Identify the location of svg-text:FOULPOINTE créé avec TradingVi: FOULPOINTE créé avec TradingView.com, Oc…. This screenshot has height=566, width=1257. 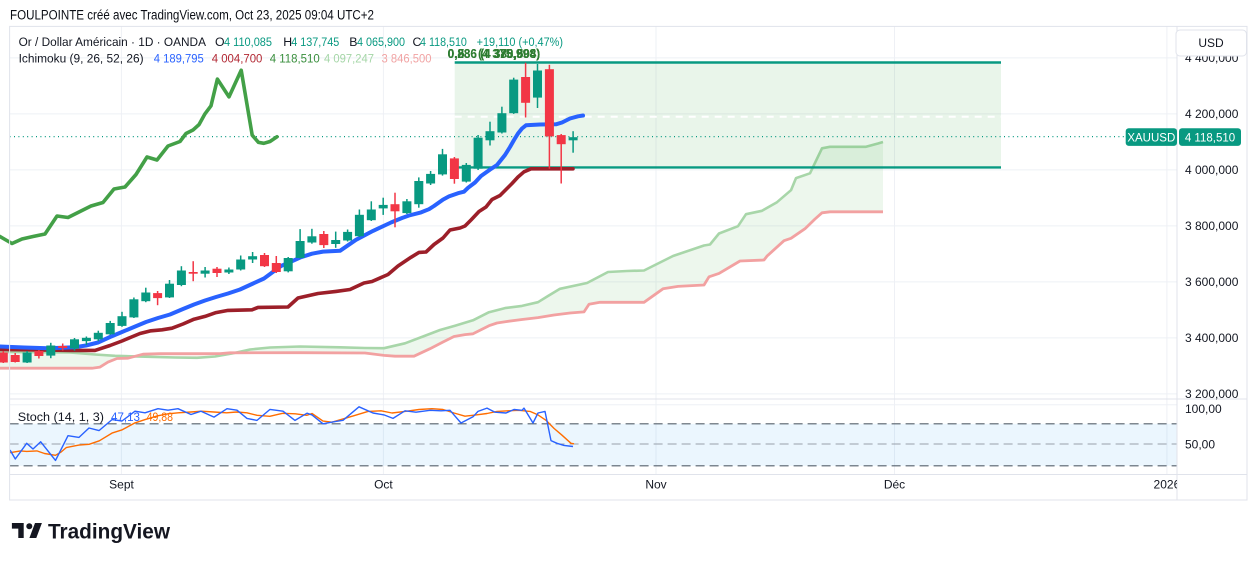
(192, 15).